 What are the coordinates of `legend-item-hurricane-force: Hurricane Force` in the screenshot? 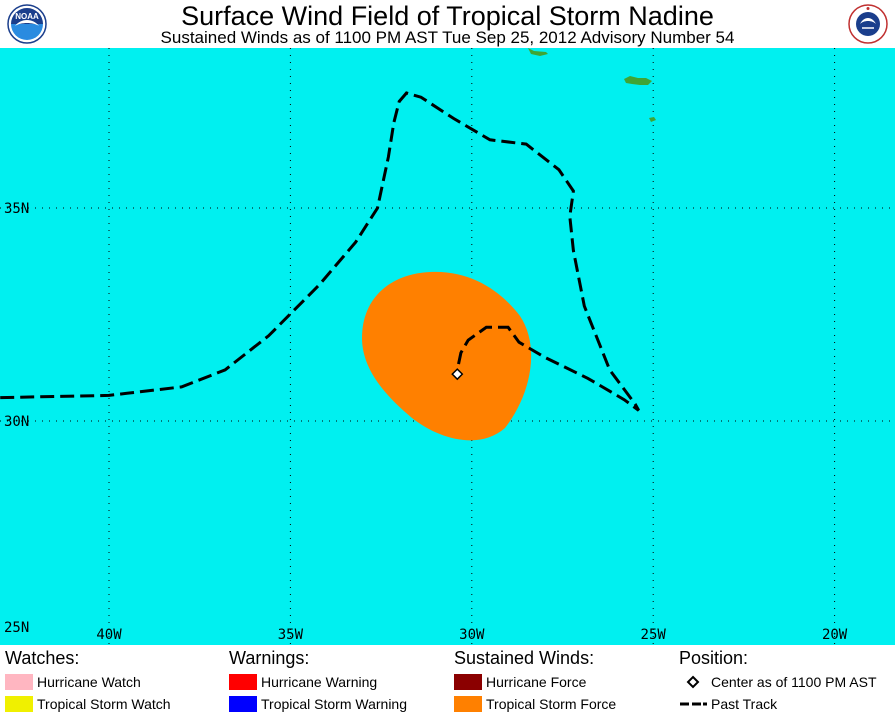 It's located at (535, 682).